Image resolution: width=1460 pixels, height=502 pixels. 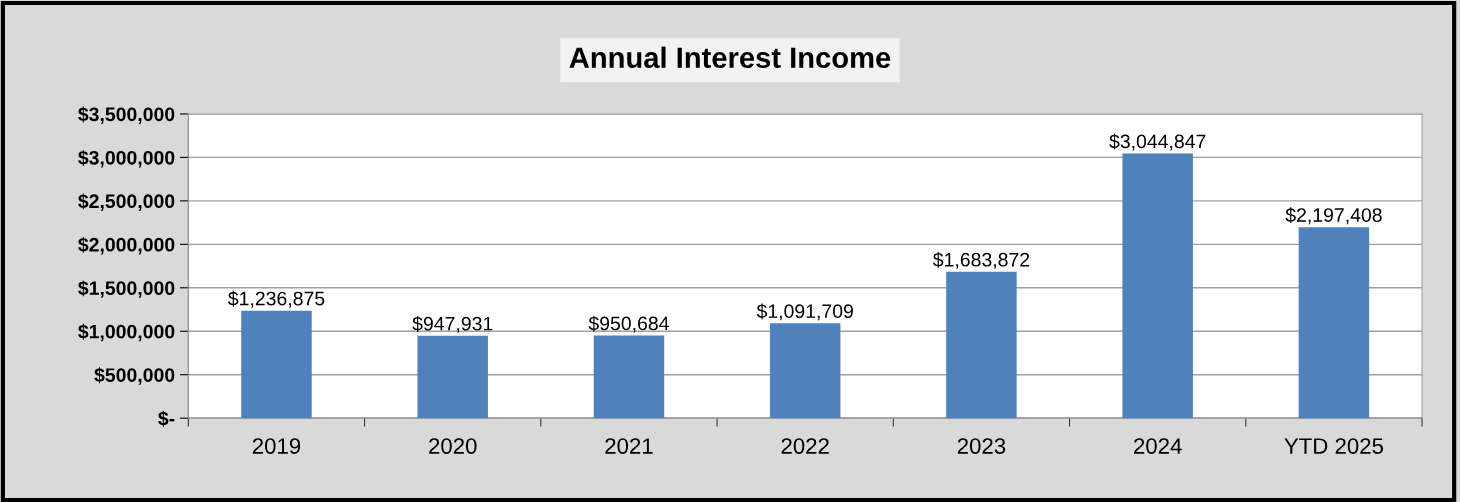 What do you see at coordinates (1158, 446) in the screenshot?
I see `x-tick-label: 2024` at bounding box center [1158, 446].